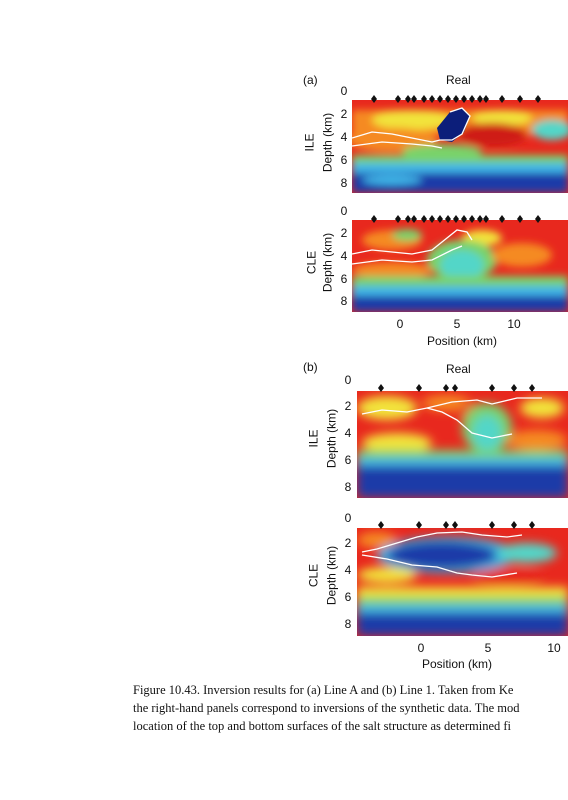 The width and height of the screenshot is (568, 800). Describe the element at coordinates (400, 324) in the screenshot. I see `part-a-xtick-0: 0` at that location.